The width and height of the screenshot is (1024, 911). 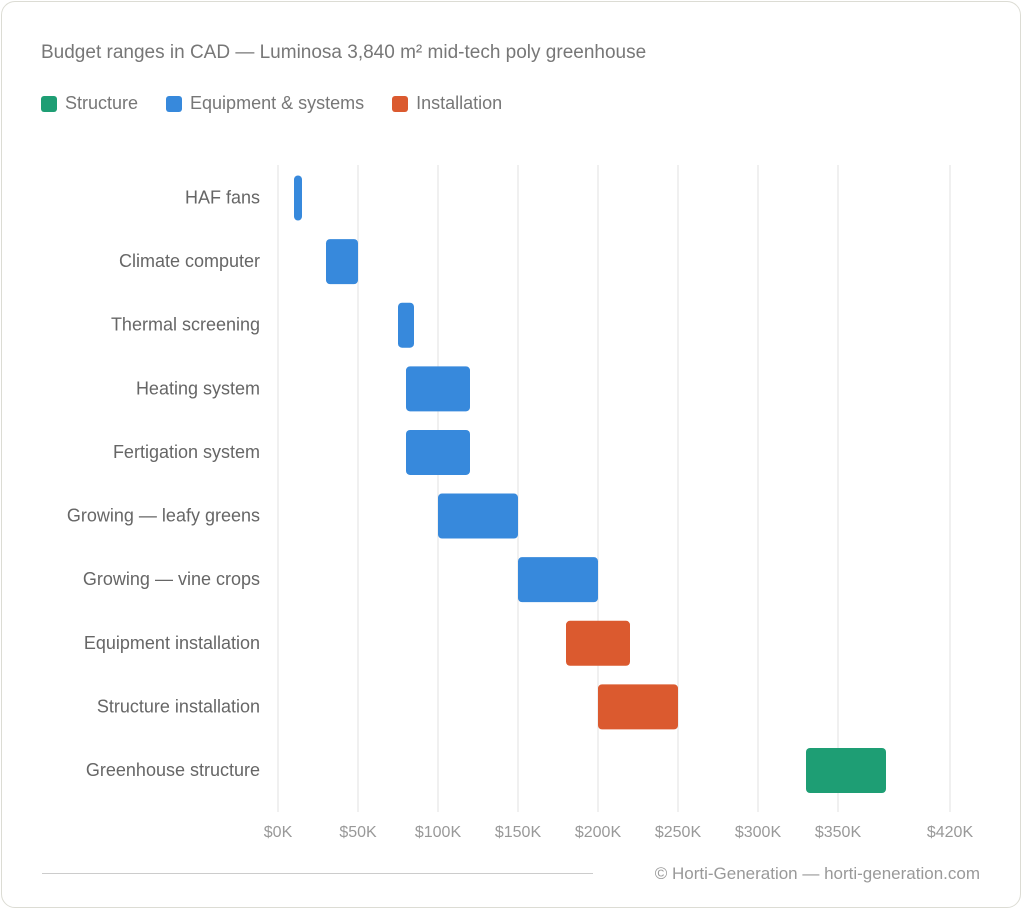 I want to click on x-tick-label: $50K, so click(x=358, y=832).